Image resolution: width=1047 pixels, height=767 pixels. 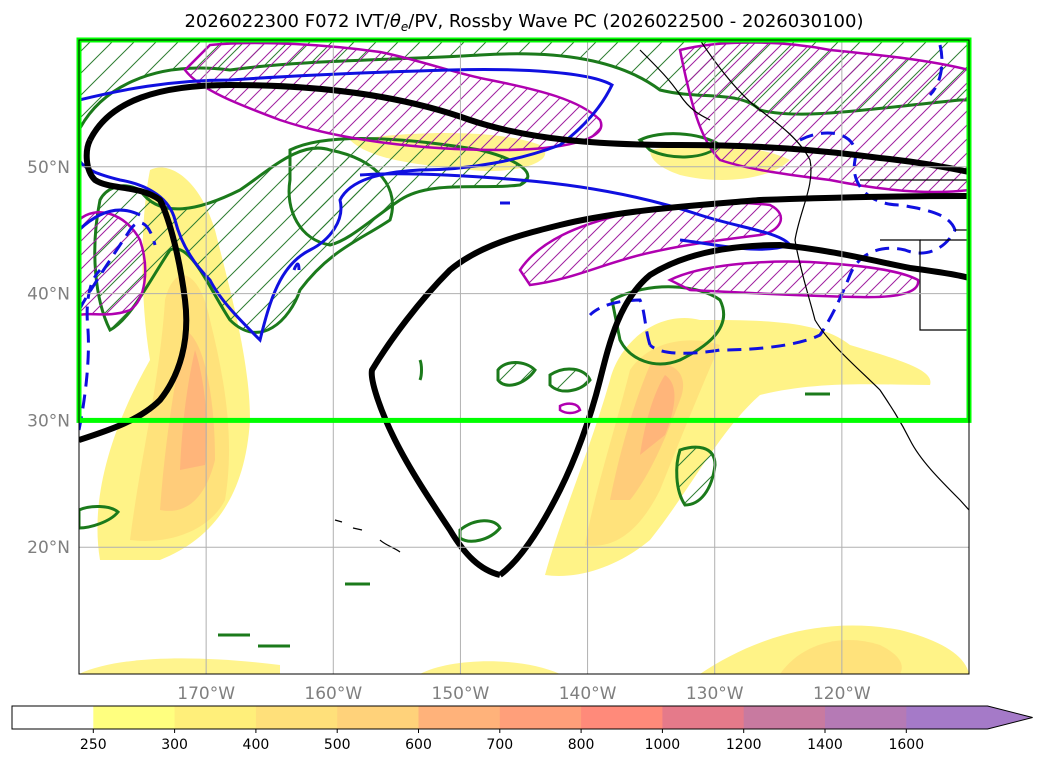 What do you see at coordinates (48, 421) in the screenshot?
I see `lat-tick-label: 30°N` at bounding box center [48, 421].